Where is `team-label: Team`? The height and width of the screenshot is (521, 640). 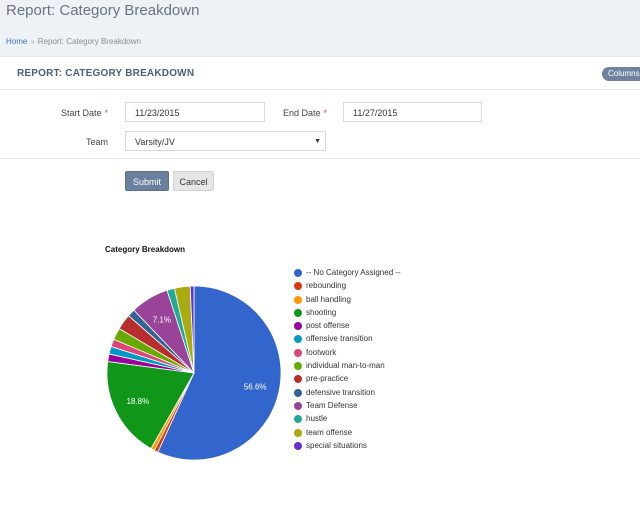 team-label: Team is located at coordinates (96, 142).